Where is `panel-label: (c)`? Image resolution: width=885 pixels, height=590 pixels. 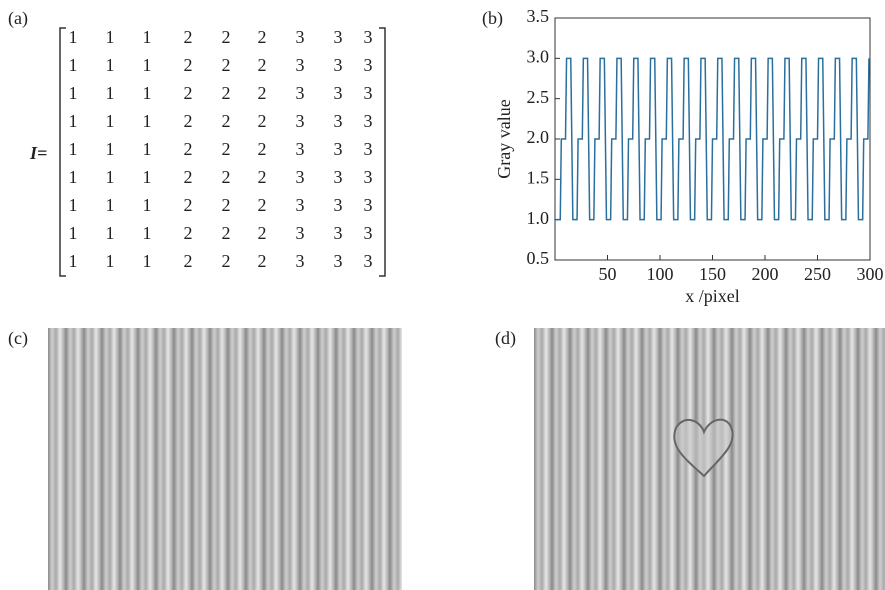 panel-label: (c) is located at coordinates (18, 338).